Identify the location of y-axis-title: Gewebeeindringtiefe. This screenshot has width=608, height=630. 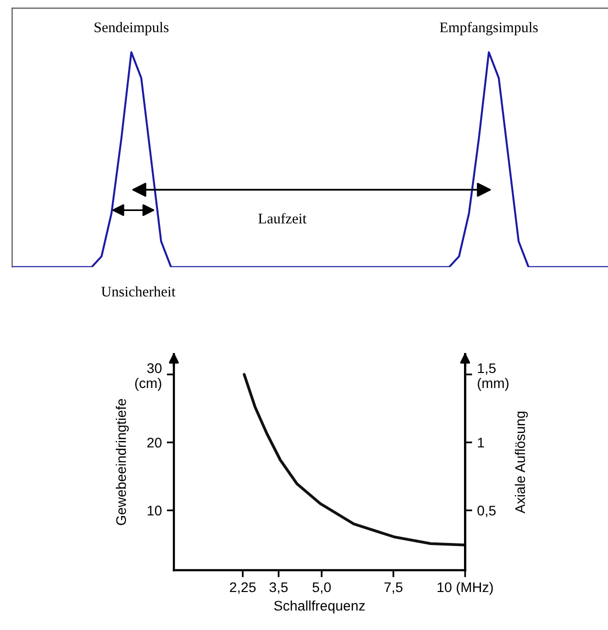
(122, 462).